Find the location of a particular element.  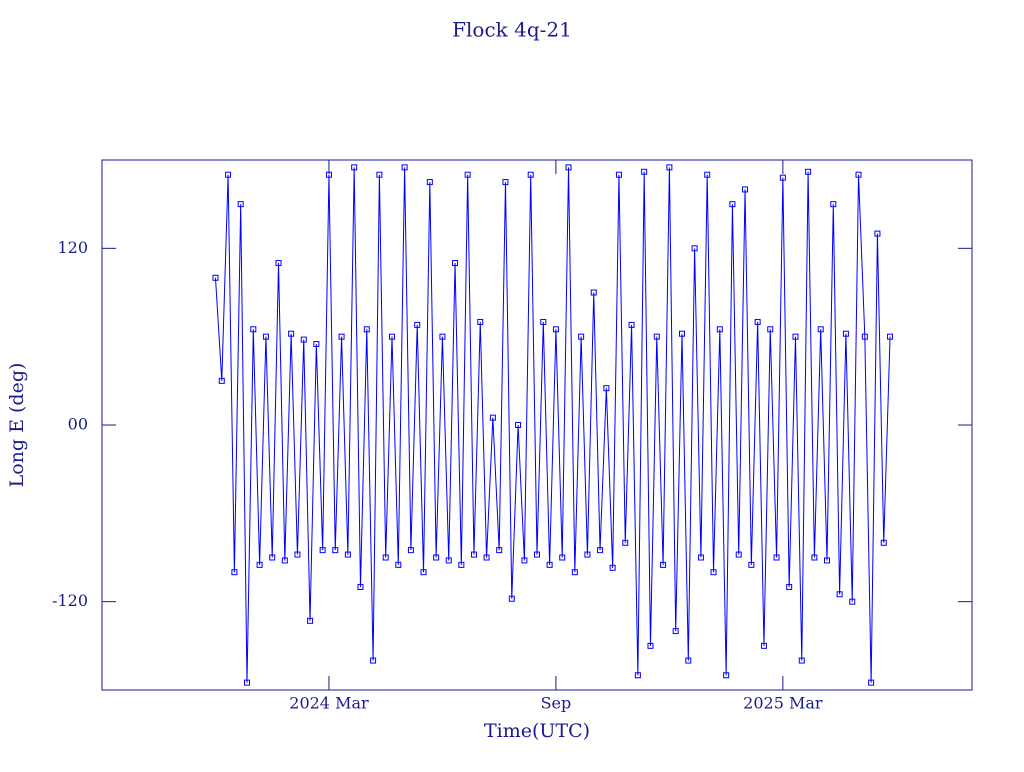

y-tick-label: 120 is located at coordinates (72, 247).